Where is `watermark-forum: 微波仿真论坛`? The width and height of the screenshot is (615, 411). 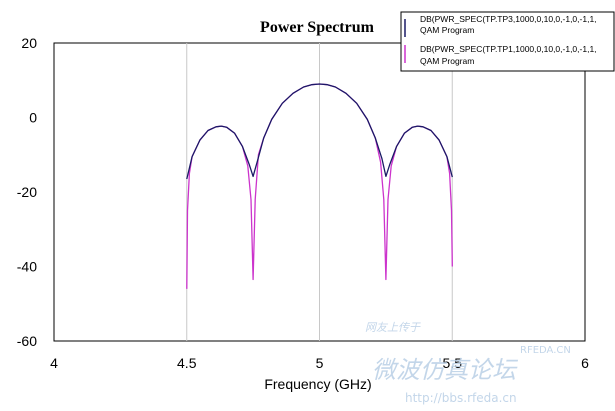 watermark-forum: 微波仿真论坛 is located at coordinates (445, 370).